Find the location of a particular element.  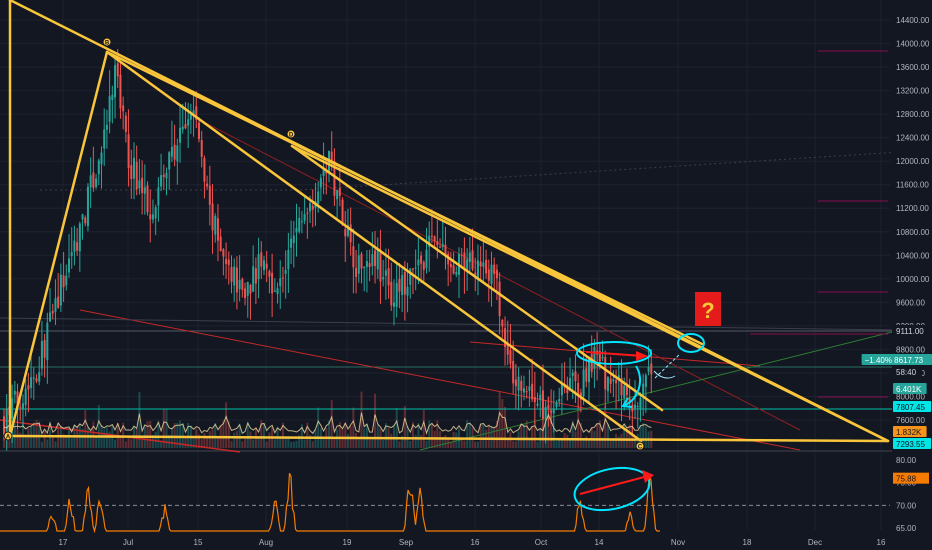

oscillator-label-bg is located at coordinates (911, 478).